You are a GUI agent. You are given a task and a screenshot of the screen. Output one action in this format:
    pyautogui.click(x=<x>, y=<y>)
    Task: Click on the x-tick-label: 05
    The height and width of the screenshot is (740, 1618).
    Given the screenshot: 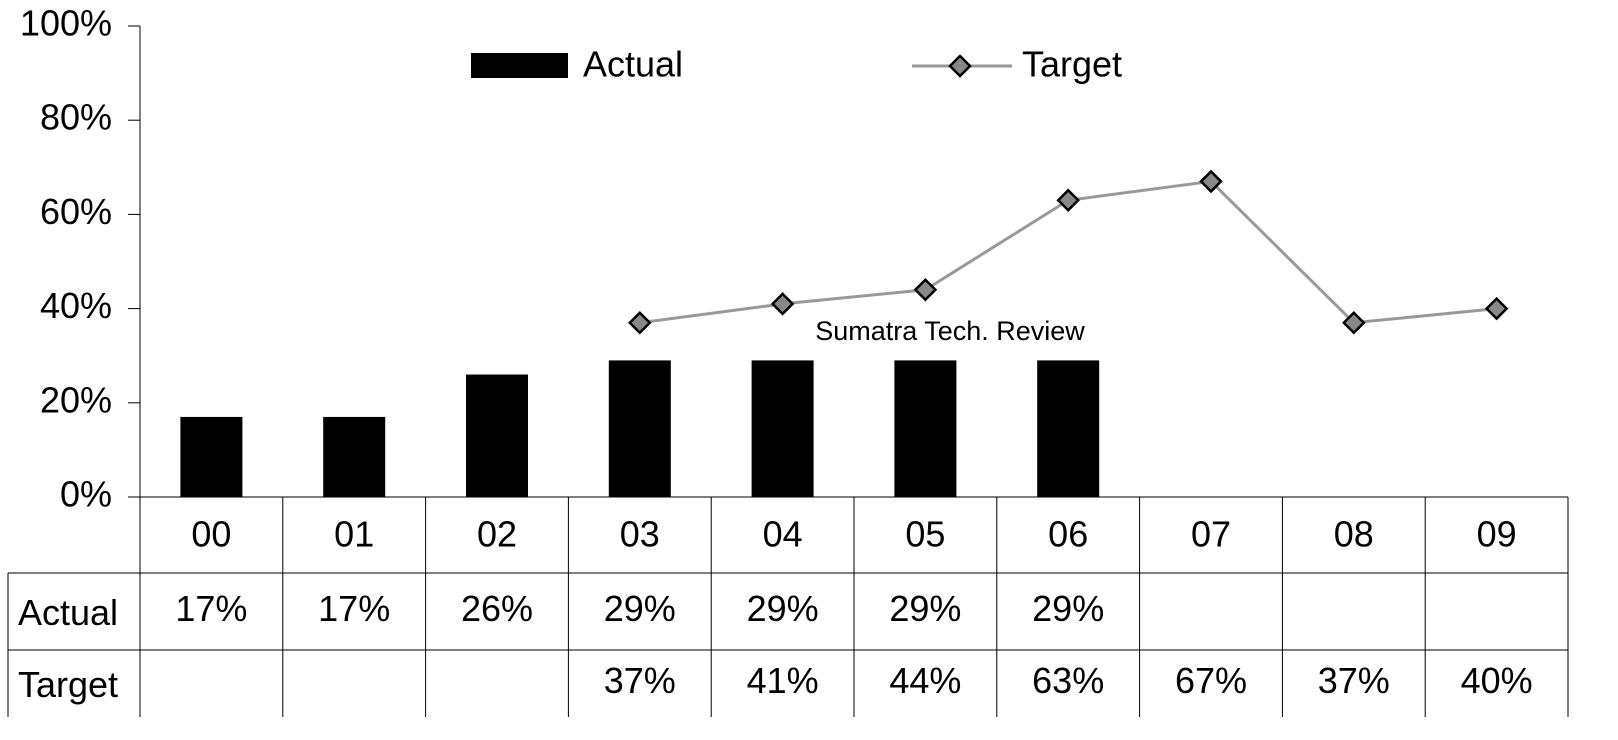 What is the action you would take?
    pyautogui.click(x=925, y=534)
    